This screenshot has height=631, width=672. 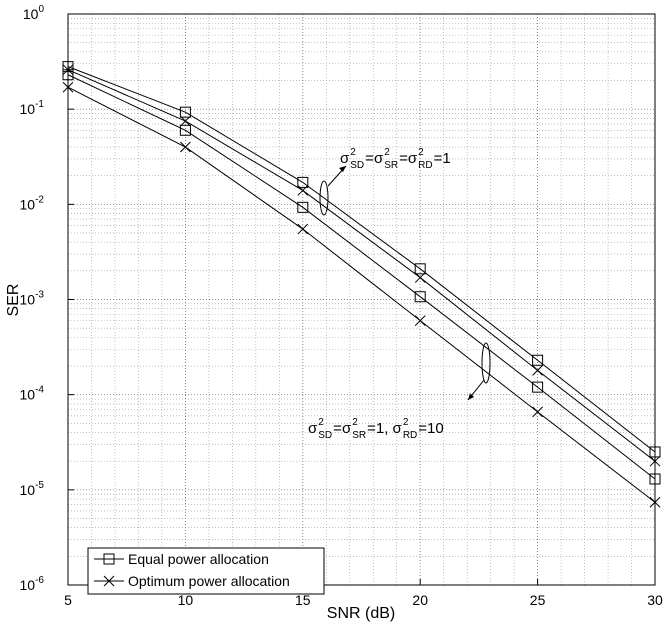 What do you see at coordinates (198, 559) in the screenshot?
I see `legend-label: Equal power allocation` at bounding box center [198, 559].